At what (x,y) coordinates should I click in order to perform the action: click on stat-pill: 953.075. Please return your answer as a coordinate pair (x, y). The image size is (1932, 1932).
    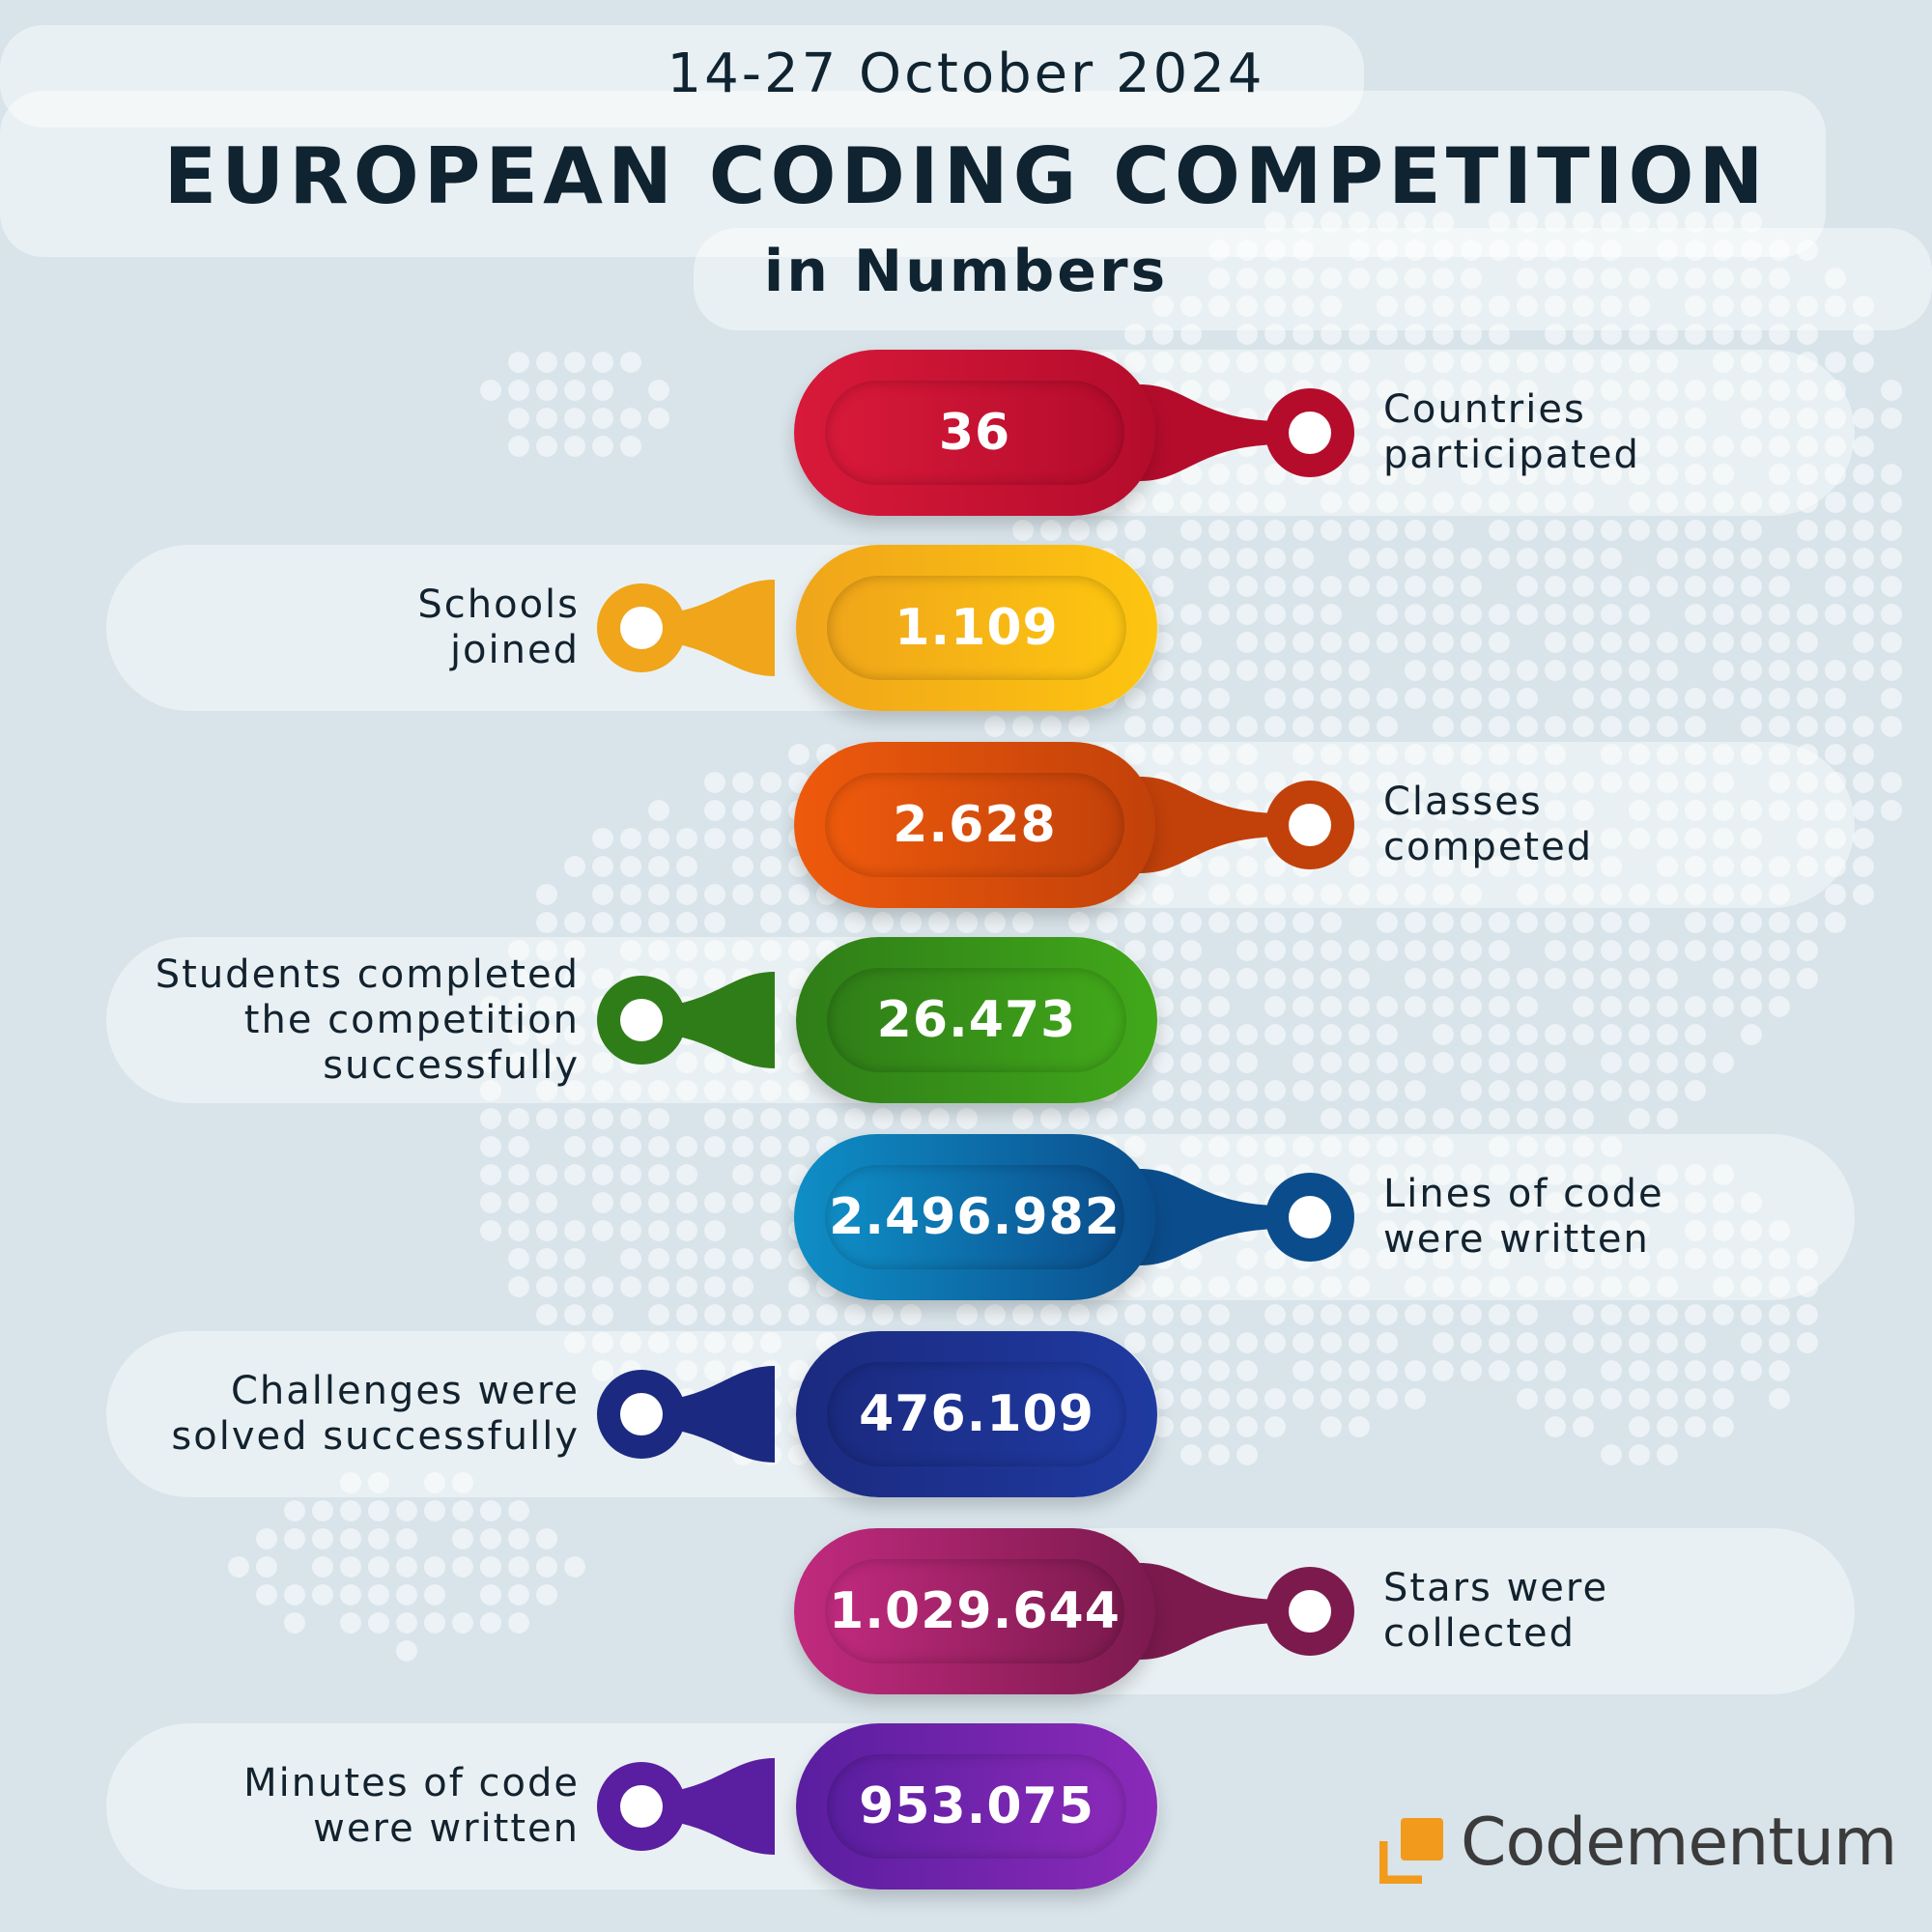
    Looking at the image, I should click on (976, 1806).